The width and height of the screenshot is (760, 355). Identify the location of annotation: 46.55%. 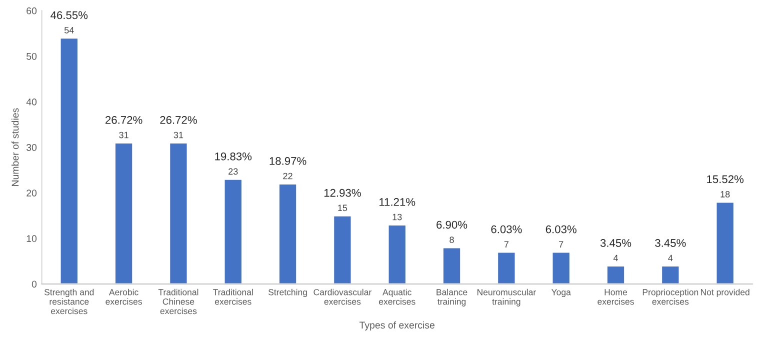
(69, 15).